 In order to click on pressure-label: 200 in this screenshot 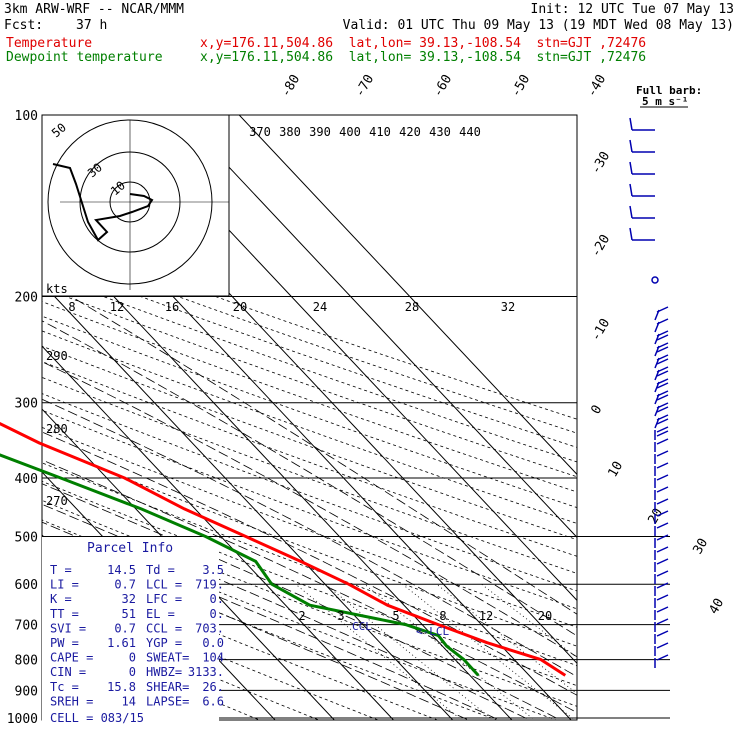, I will do `click(26, 298)`.